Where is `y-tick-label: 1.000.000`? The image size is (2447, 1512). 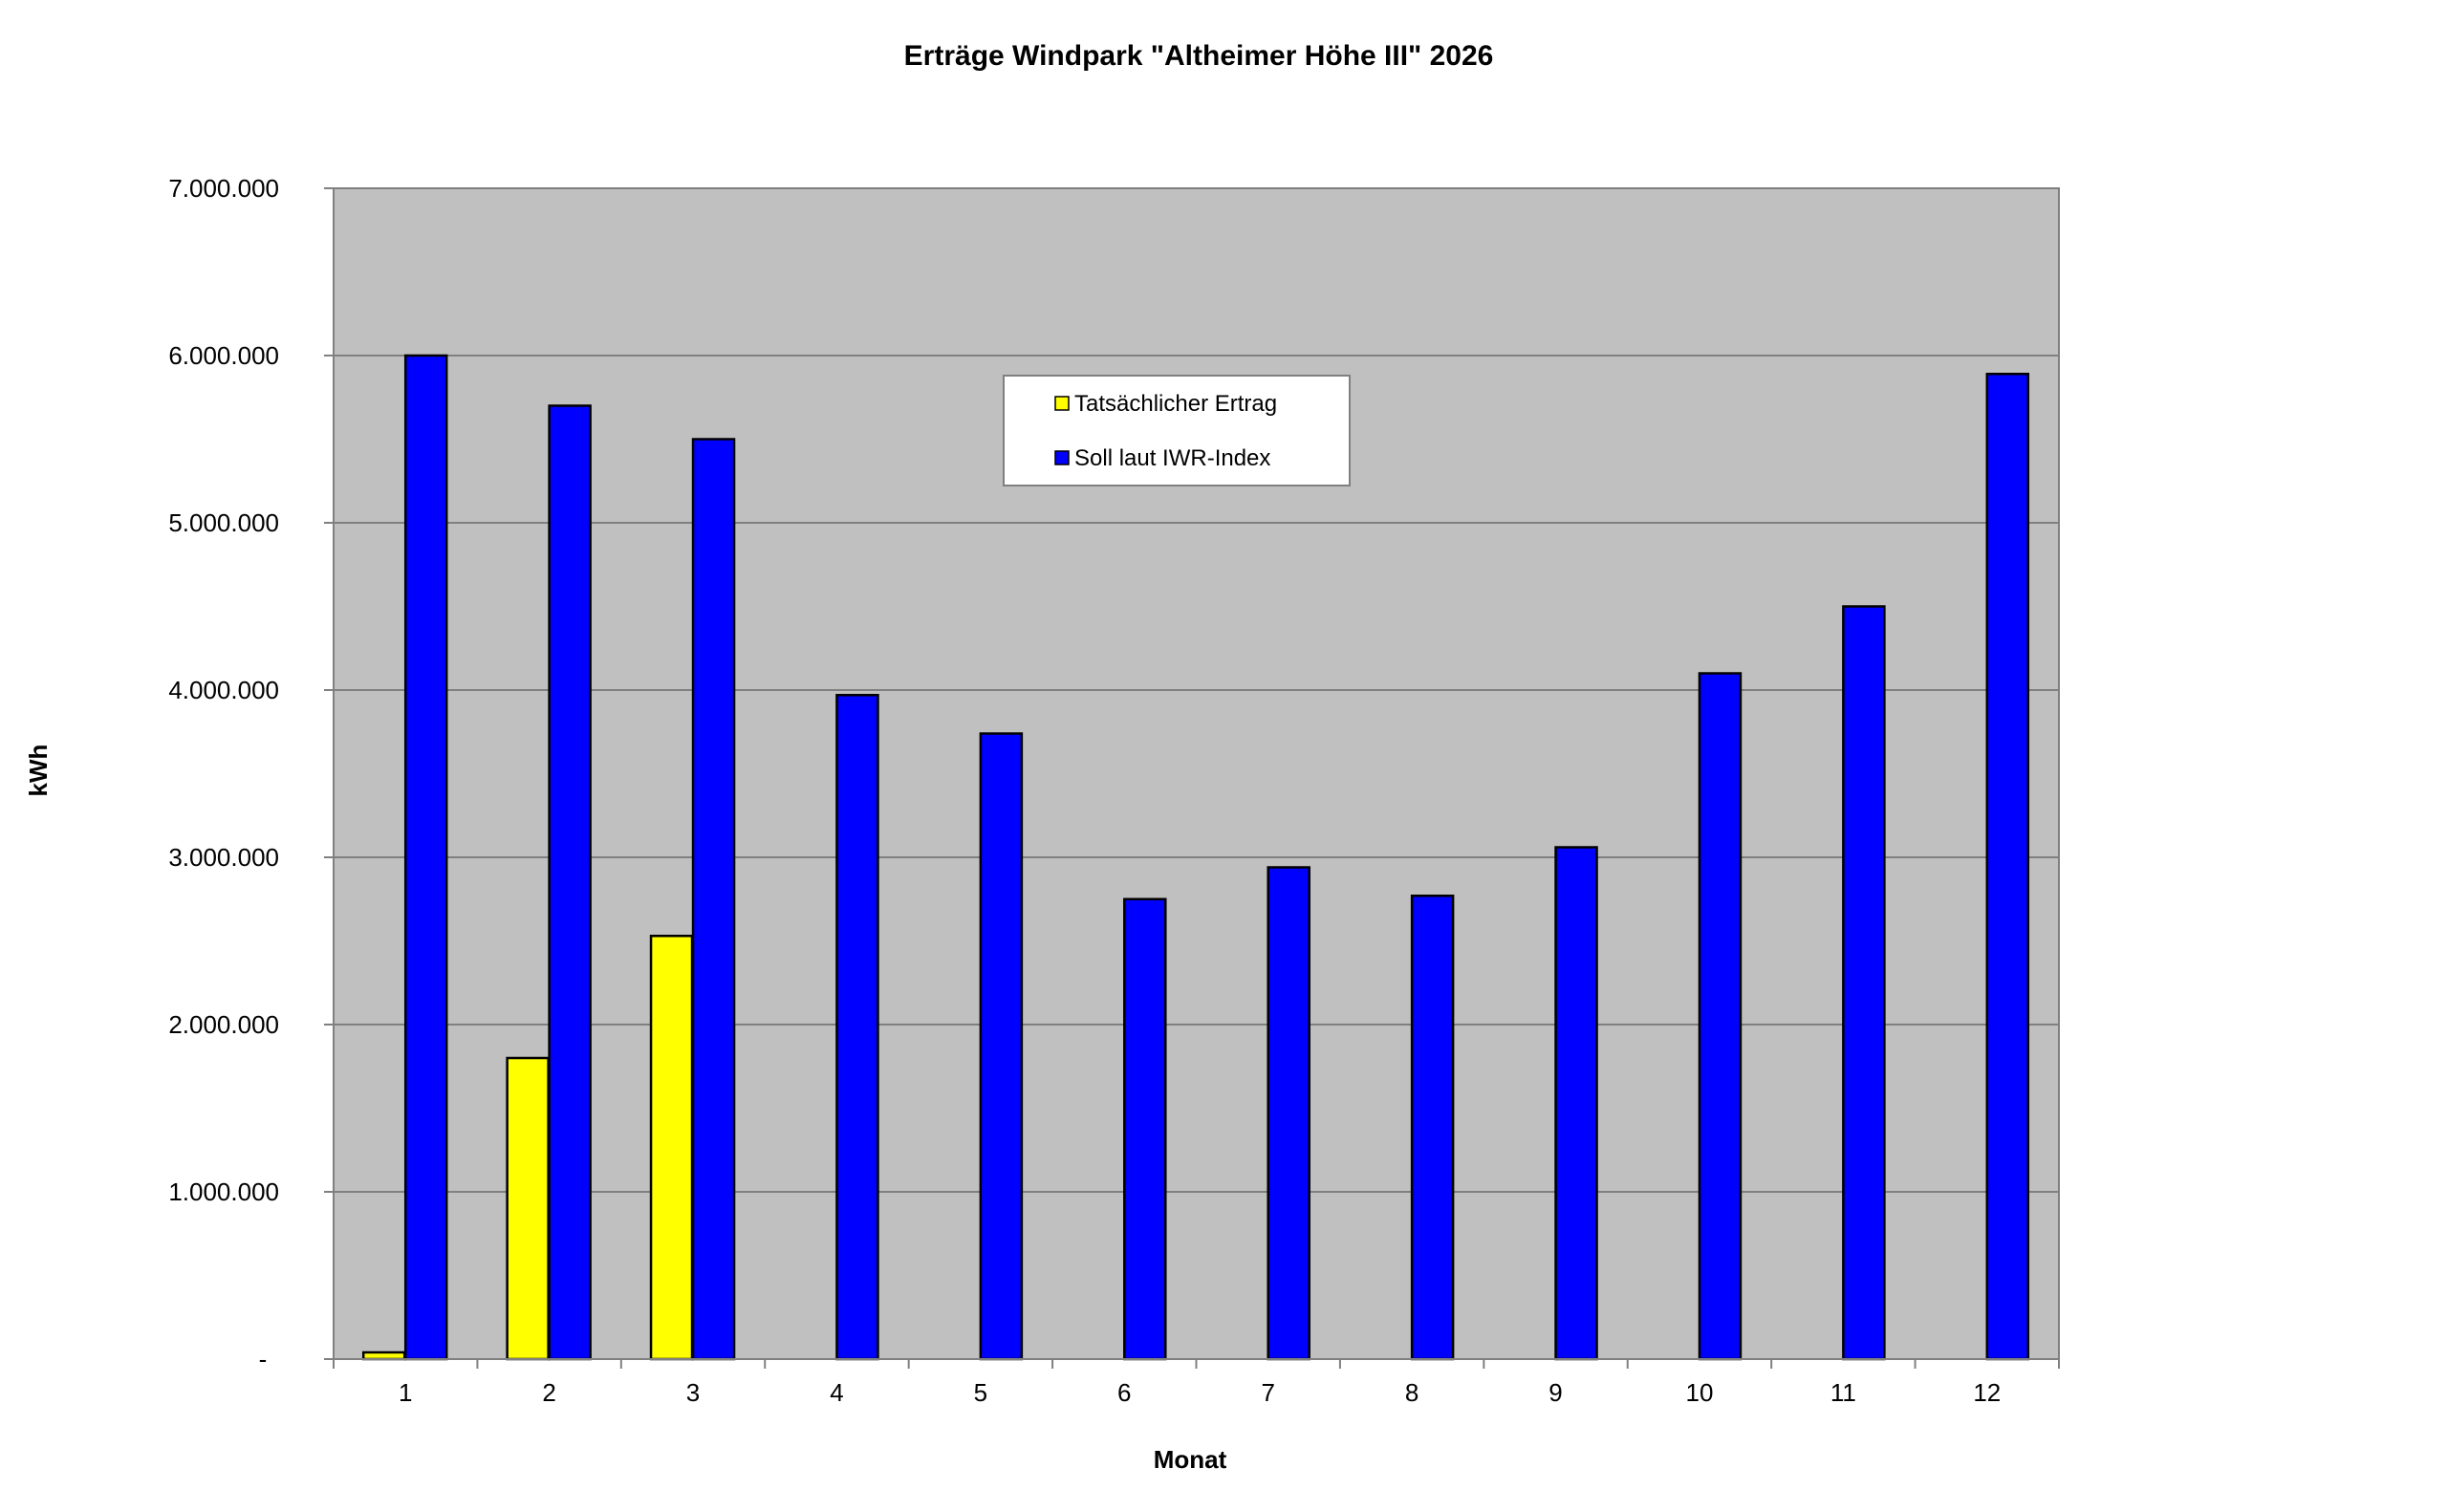 y-tick-label: 1.000.000 is located at coordinates (223, 1191).